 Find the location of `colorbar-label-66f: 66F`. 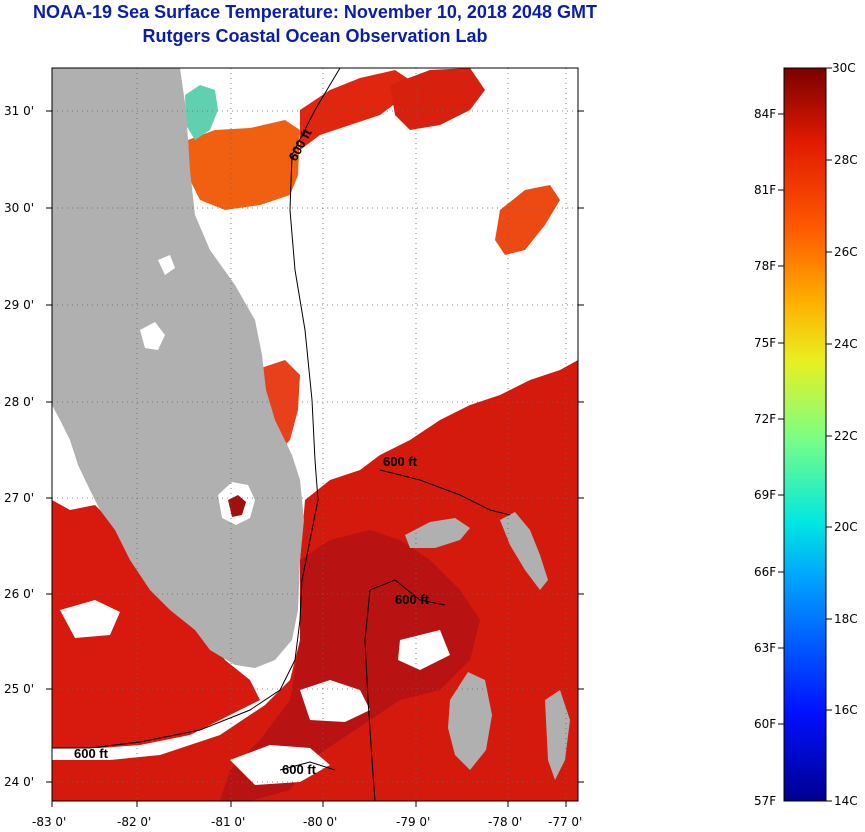

colorbar-label-66f: 66F is located at coordinates (765, 572).